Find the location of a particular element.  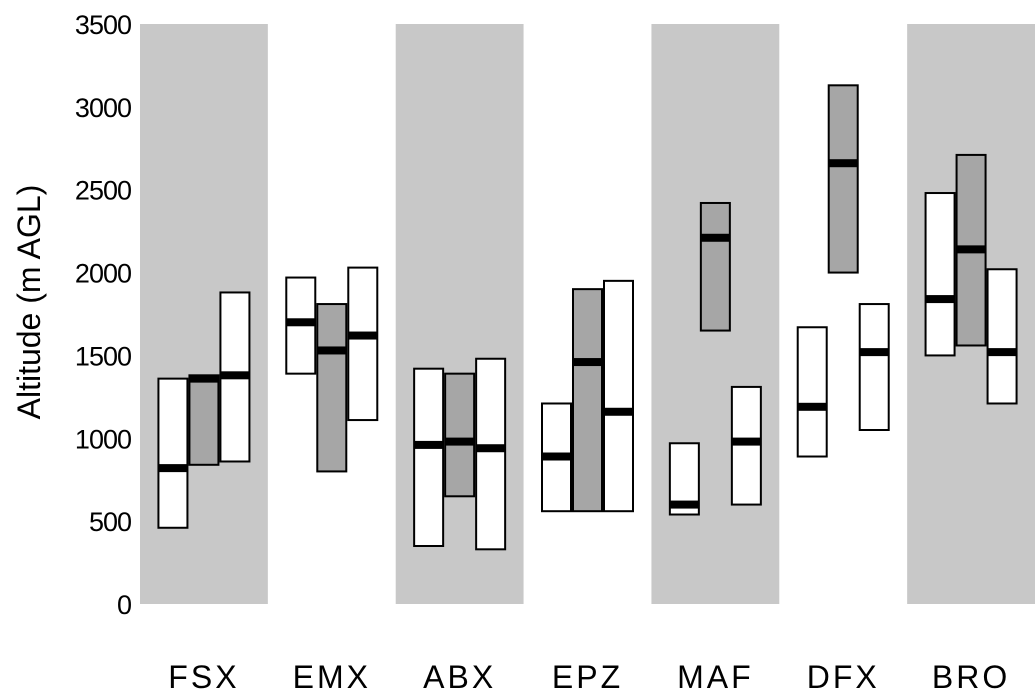

y-tick-label: 1000 is located at coordinates (103, 439).